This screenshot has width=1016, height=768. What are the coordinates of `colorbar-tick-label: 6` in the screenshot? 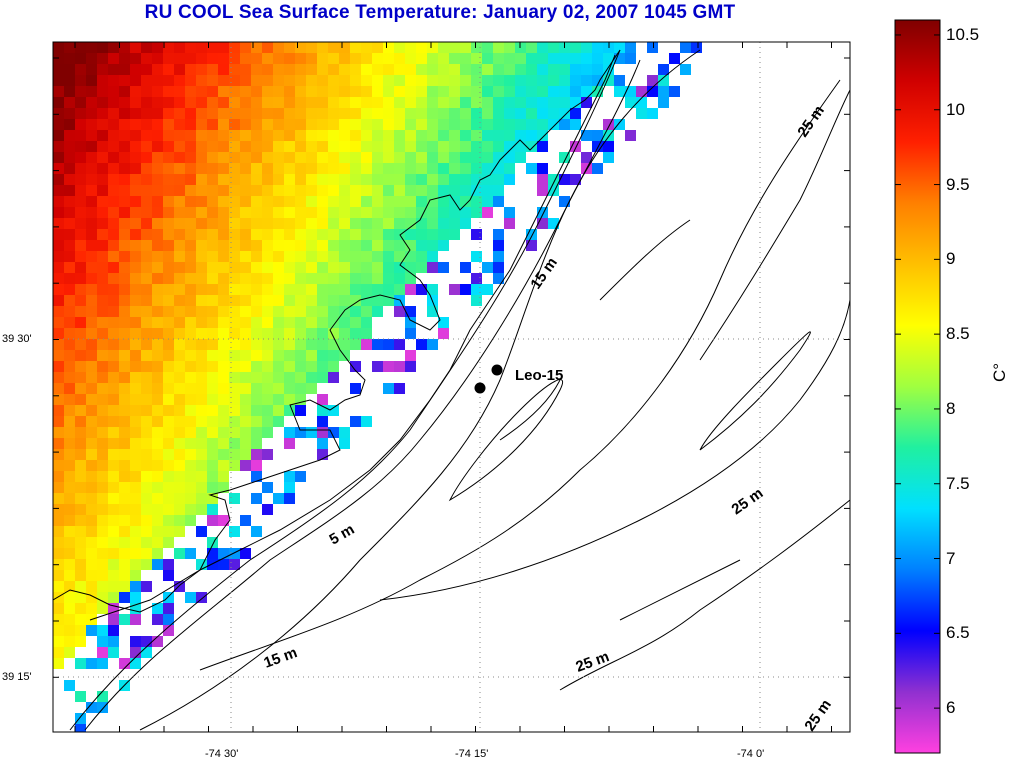 It's located at (951, 708).